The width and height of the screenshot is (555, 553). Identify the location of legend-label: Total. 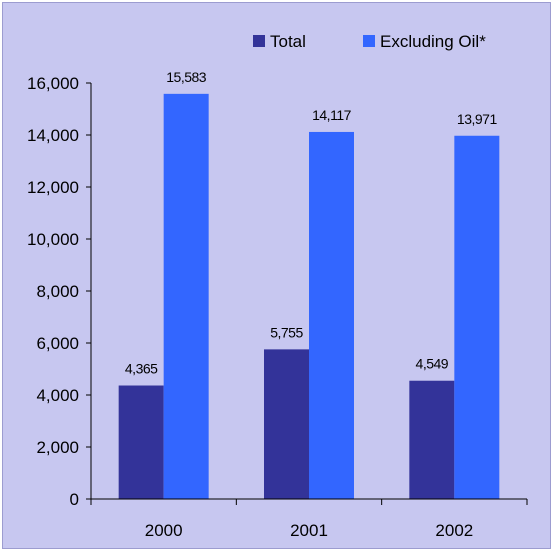
(288, 41).